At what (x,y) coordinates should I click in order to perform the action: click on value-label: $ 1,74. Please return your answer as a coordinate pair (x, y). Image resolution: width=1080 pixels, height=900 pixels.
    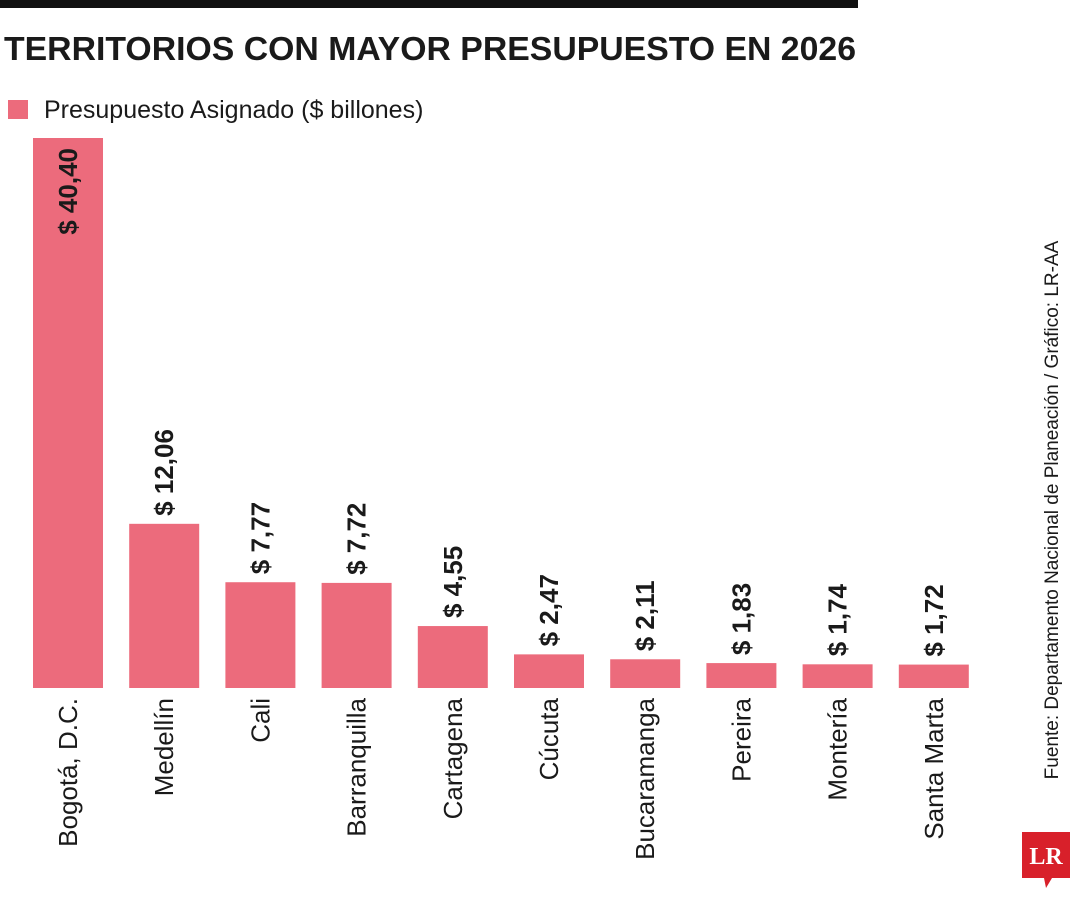
    Looking at the image, I should click on (838, 619).